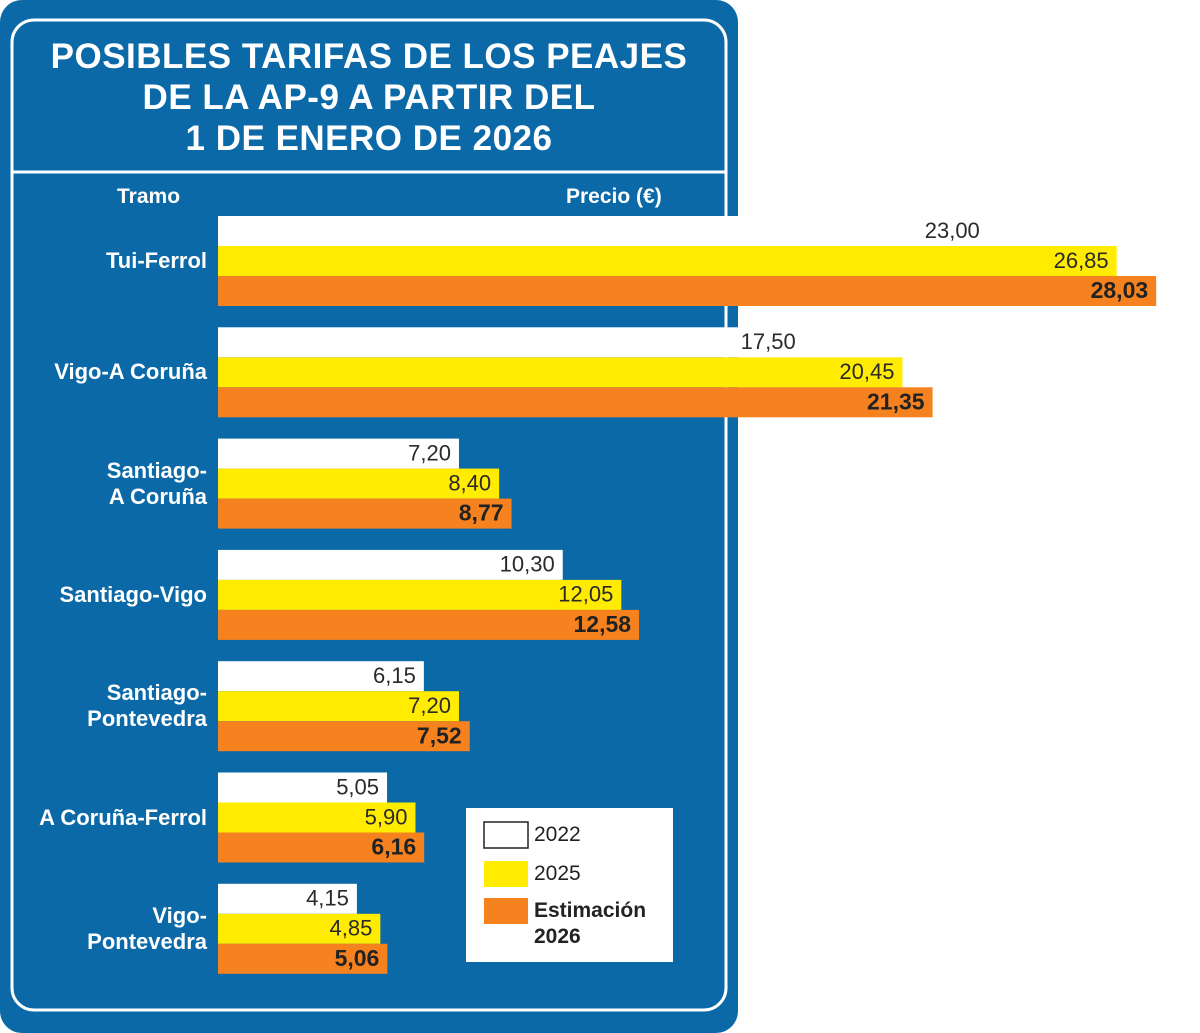 Image resolution: width=1200 pixels, height=1033 pixels. Describe the element at coordinates (768, 341) in the screenshot. I see `value-label: 17,50` at that location.